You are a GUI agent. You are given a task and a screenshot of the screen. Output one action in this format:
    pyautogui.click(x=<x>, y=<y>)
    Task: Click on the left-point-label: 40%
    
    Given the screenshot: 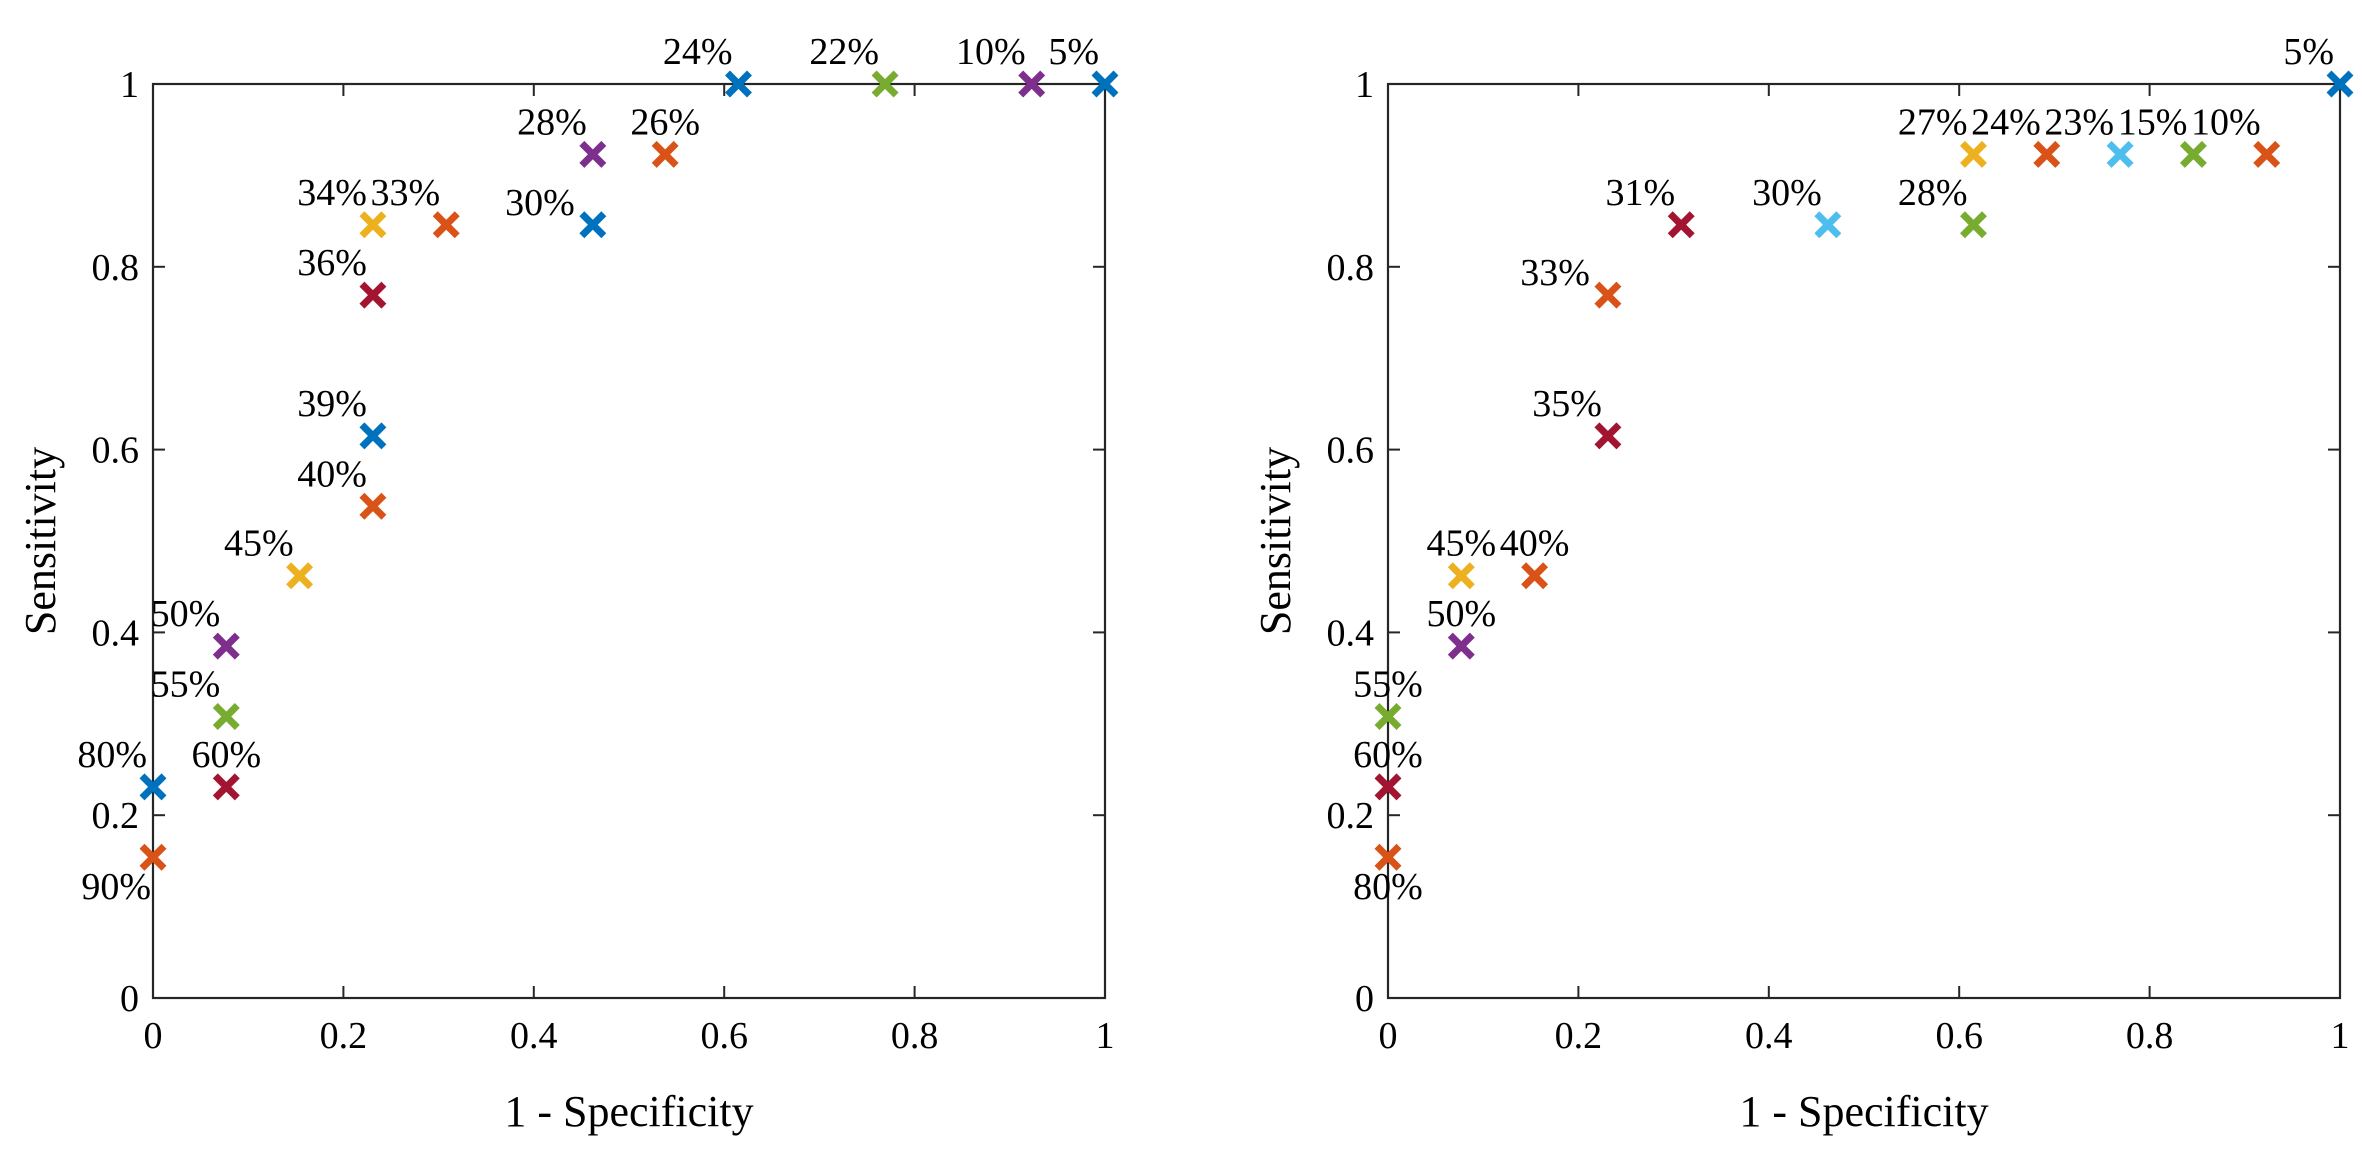 What is the action you would take?
    pyautogui.click(x=332, y=474)
    